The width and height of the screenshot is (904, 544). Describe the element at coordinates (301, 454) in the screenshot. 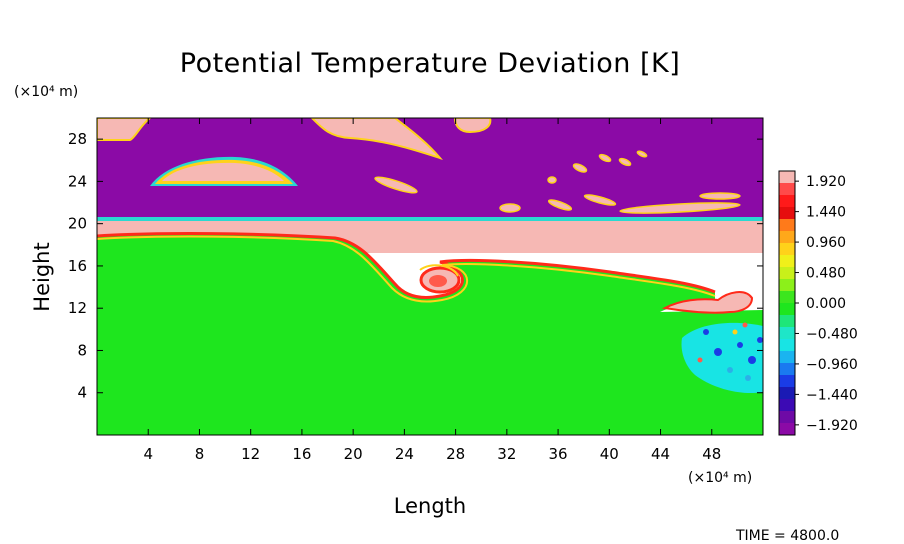

I see `x-tick-label-3: 16` at that location.